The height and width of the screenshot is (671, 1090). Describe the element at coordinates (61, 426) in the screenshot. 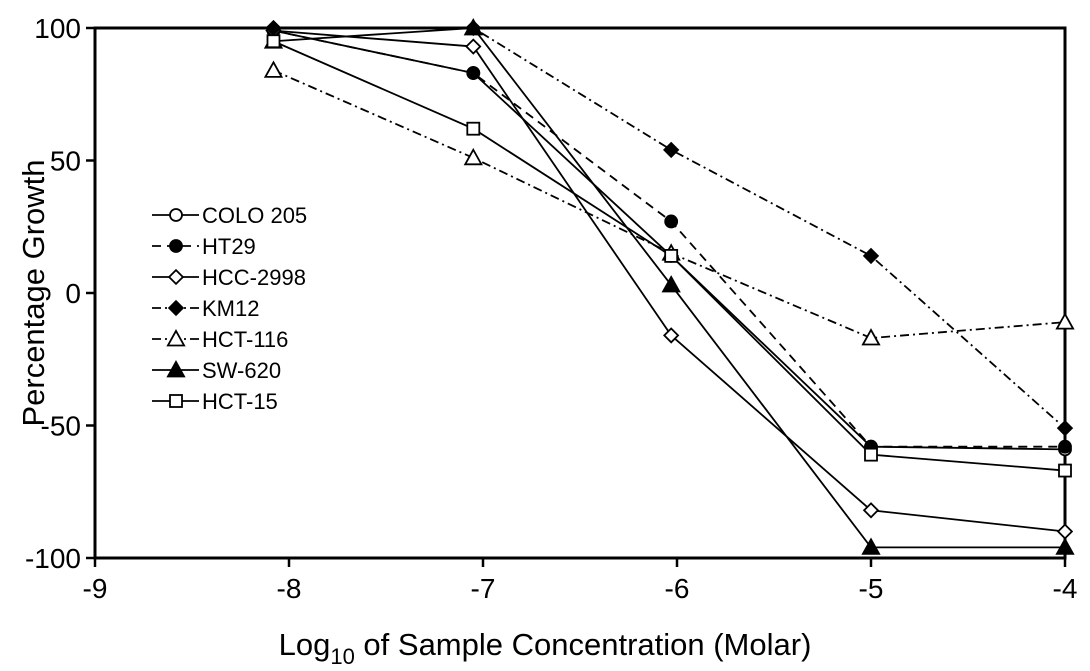

I see `y-tick-label: -50` at that location.